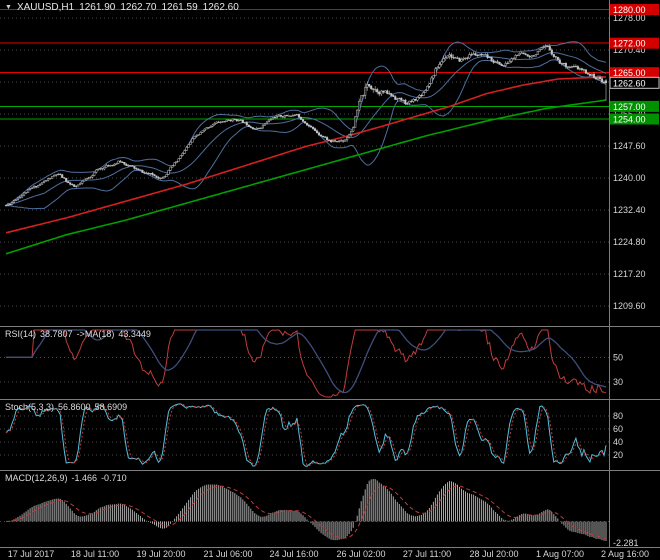 The height and width of the screenshot is (560, 660). What do you see at coordinates (293, 554) in the screenshot?
I see `svg-text: 24 Jul 16:00` at bounding box center [293, 554].